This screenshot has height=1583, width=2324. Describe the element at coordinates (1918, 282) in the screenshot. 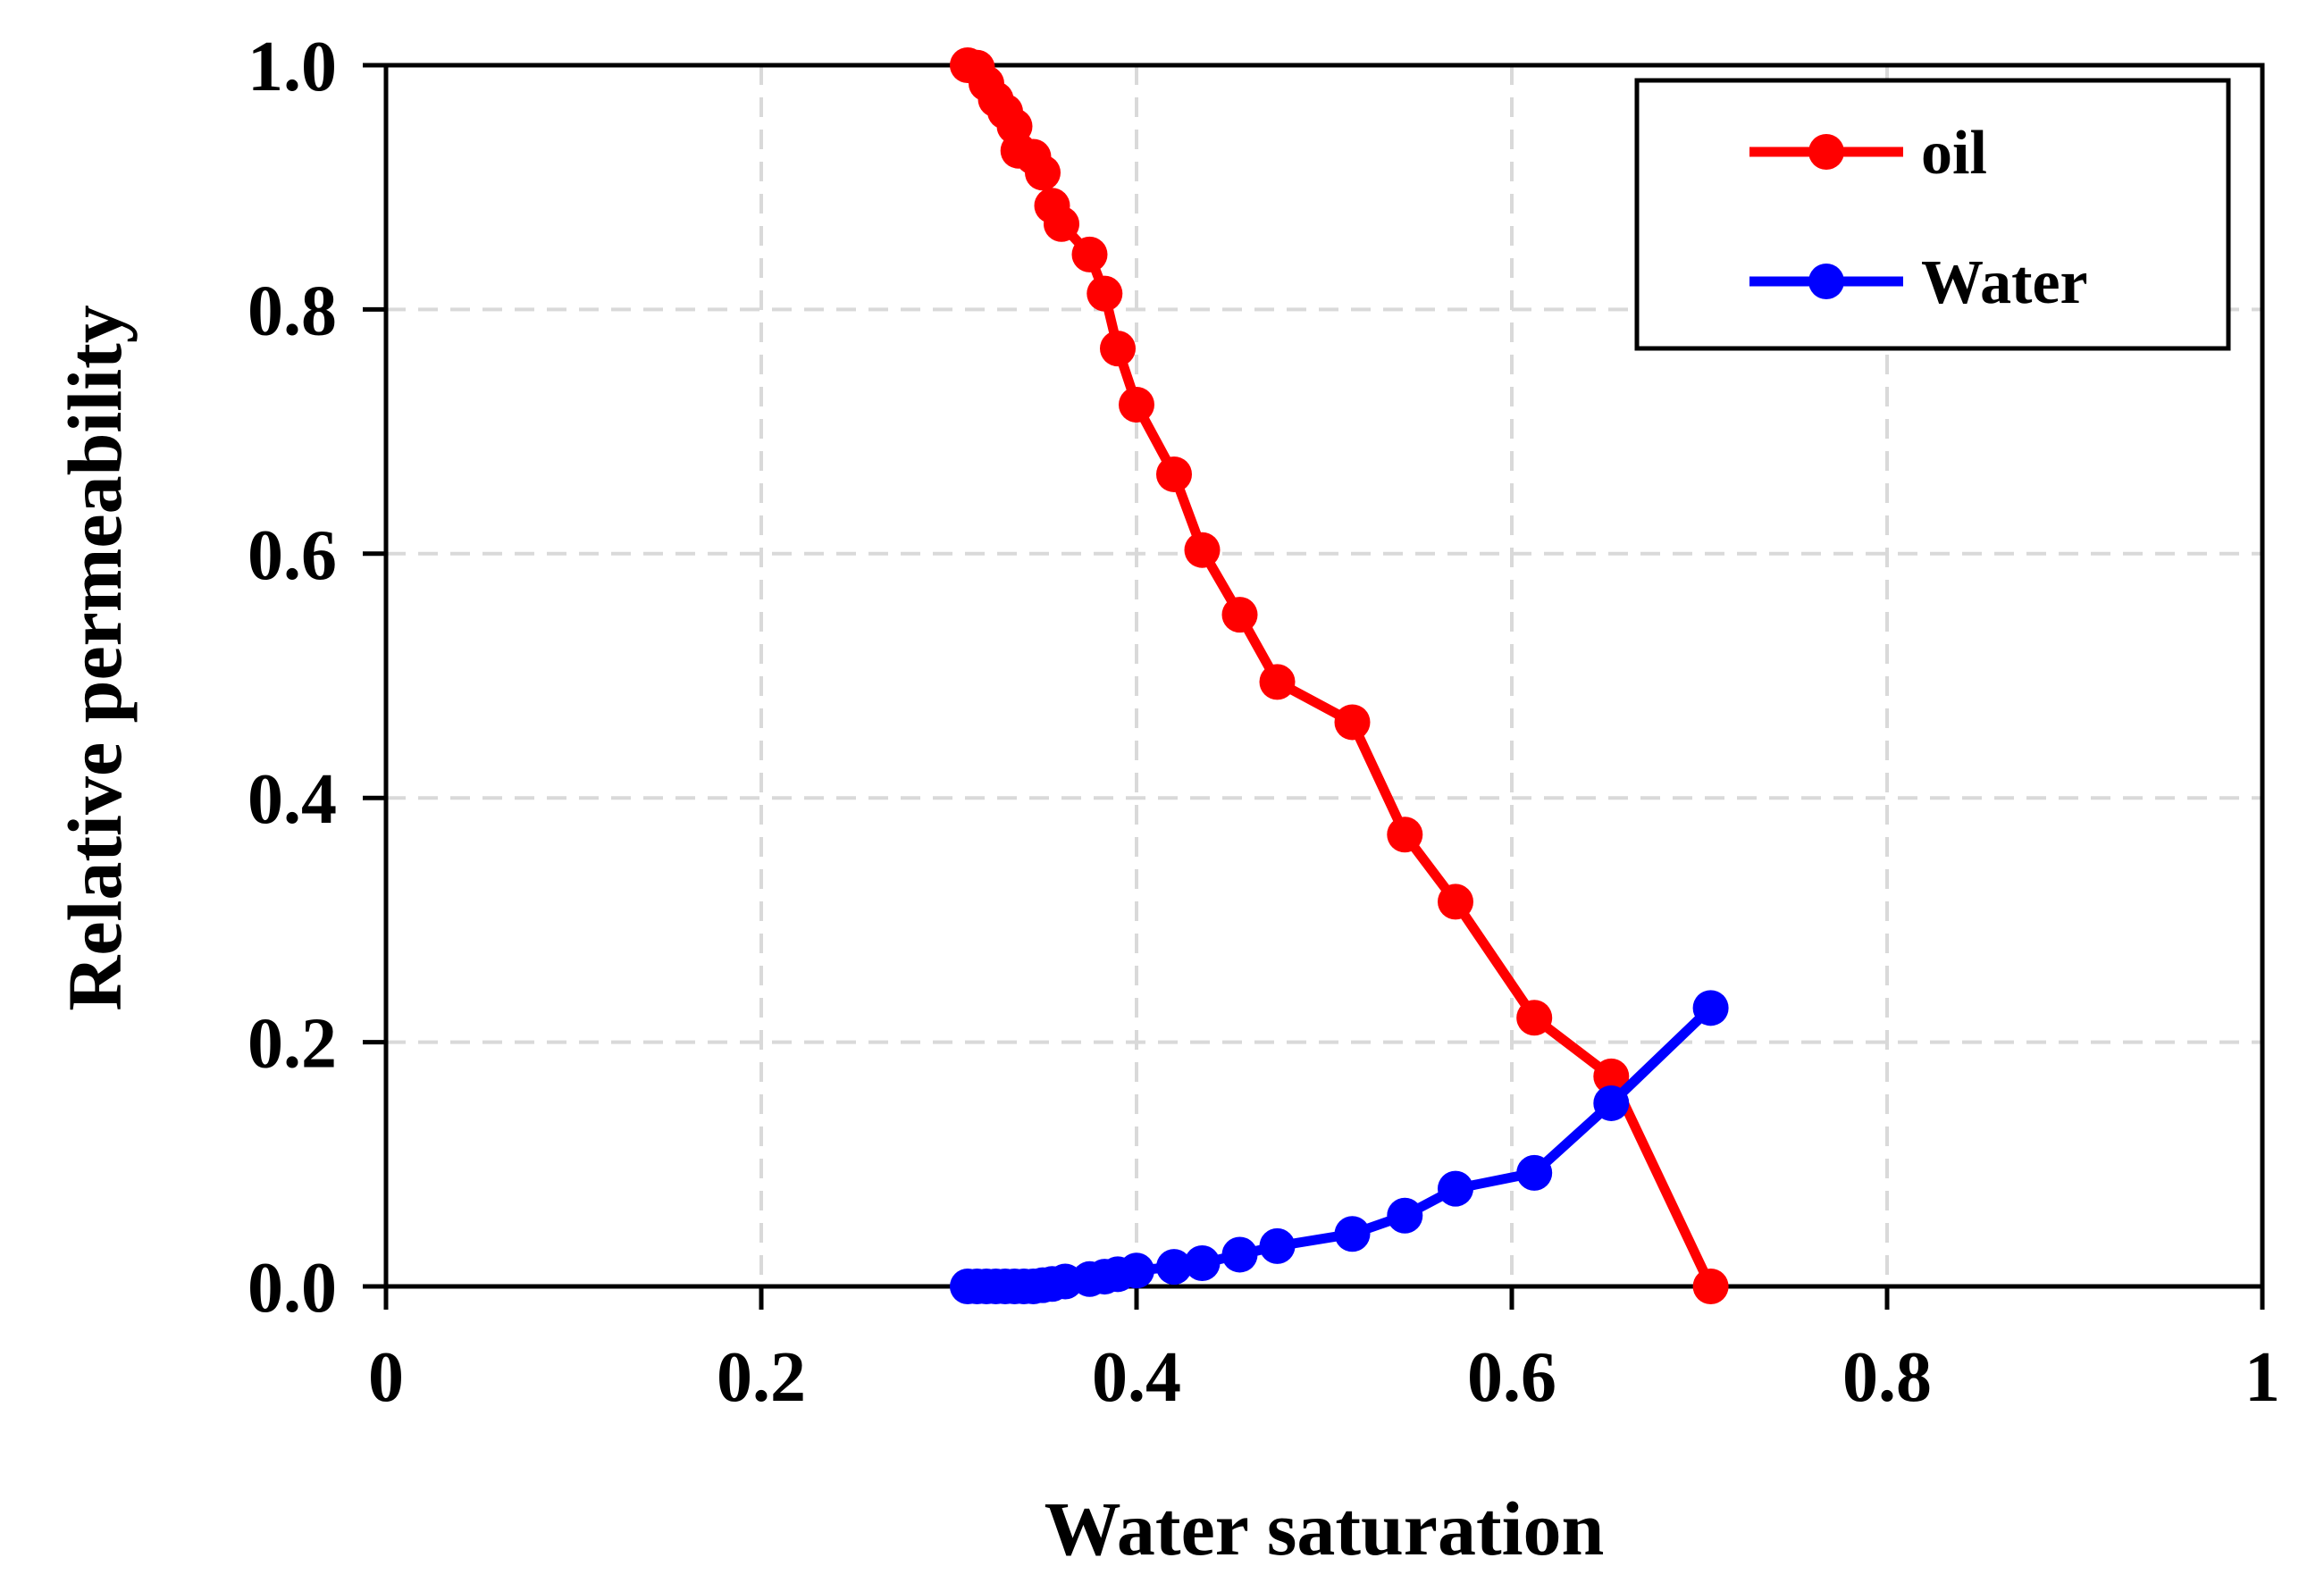

I see `legend-item-water: Water` at that location.